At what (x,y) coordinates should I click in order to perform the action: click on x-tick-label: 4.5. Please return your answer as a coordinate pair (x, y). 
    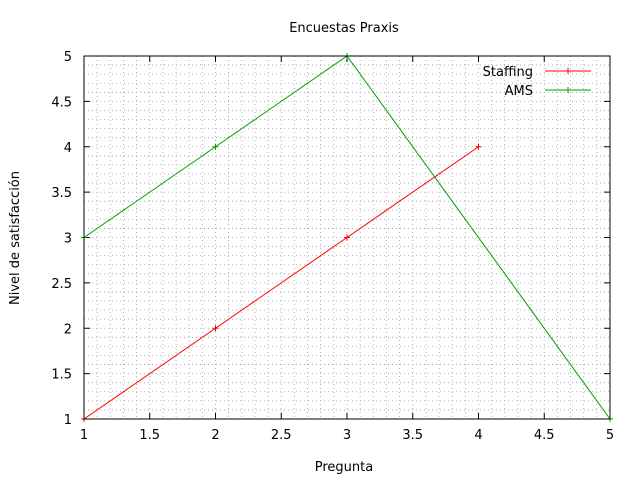
    Looking at the image, I should click on (544, 435).